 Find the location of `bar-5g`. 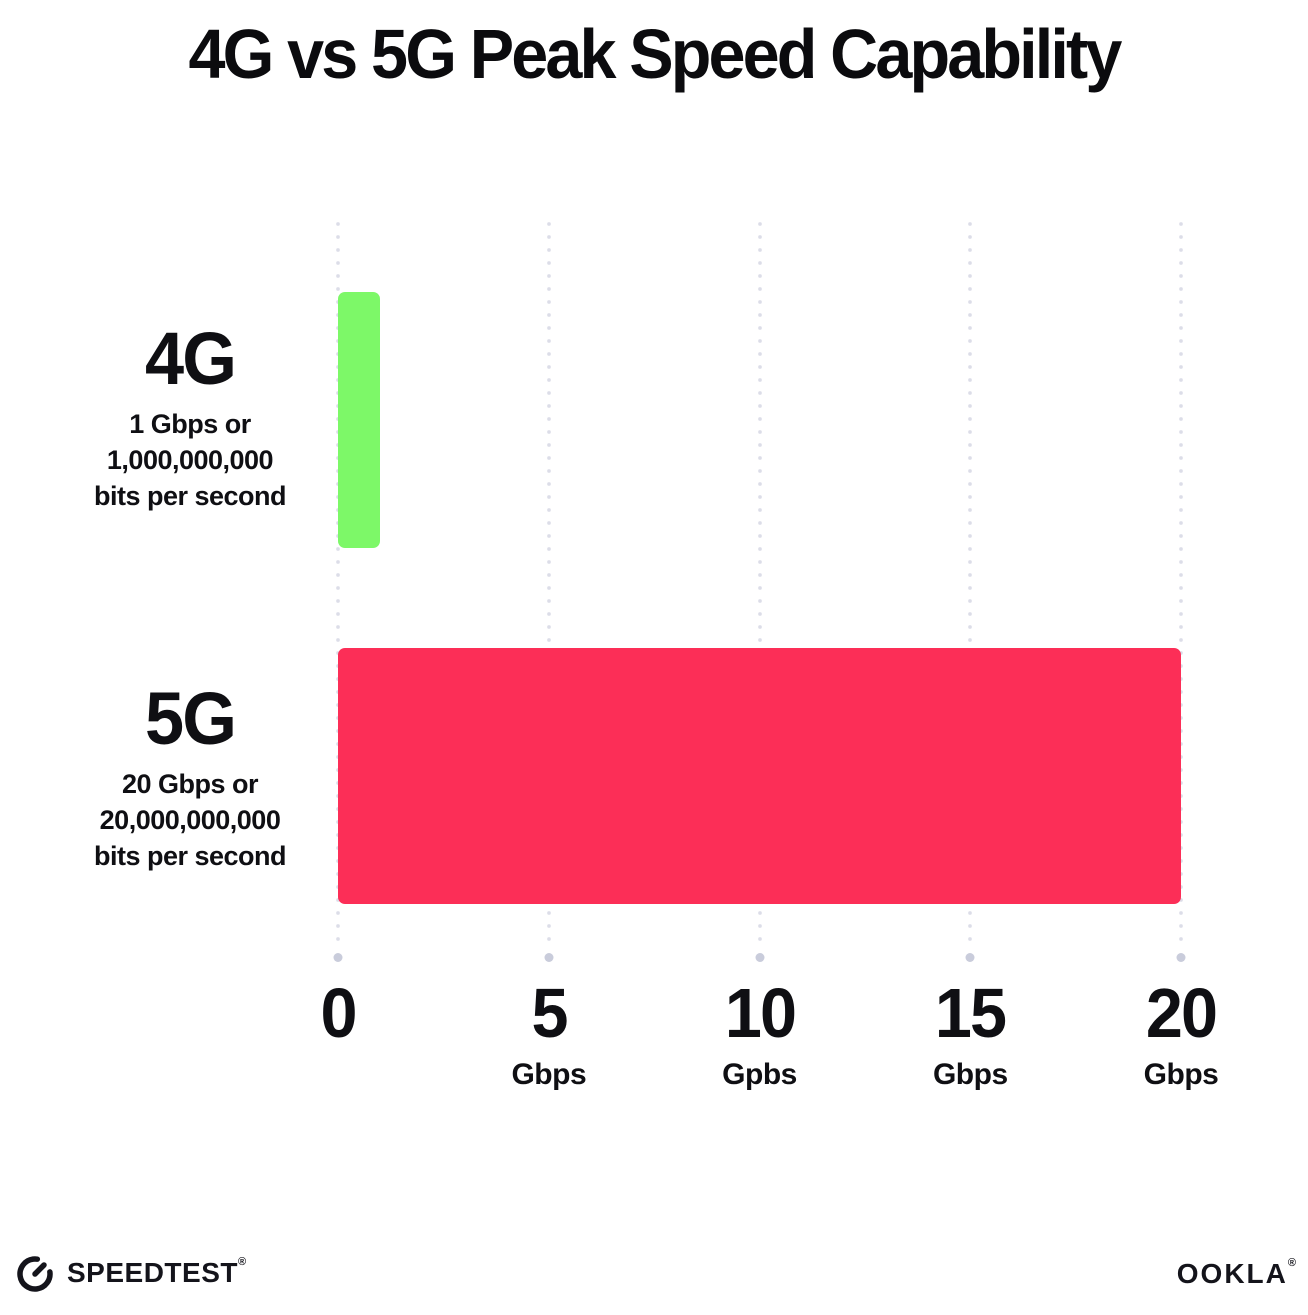

bar-5g is located at coordinates (759, 776).